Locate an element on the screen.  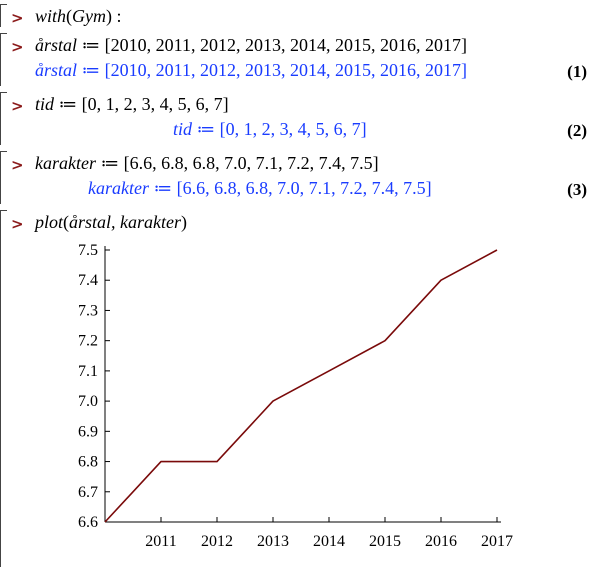
x-tick-label: 2012 is located at coordinates (217, 541).